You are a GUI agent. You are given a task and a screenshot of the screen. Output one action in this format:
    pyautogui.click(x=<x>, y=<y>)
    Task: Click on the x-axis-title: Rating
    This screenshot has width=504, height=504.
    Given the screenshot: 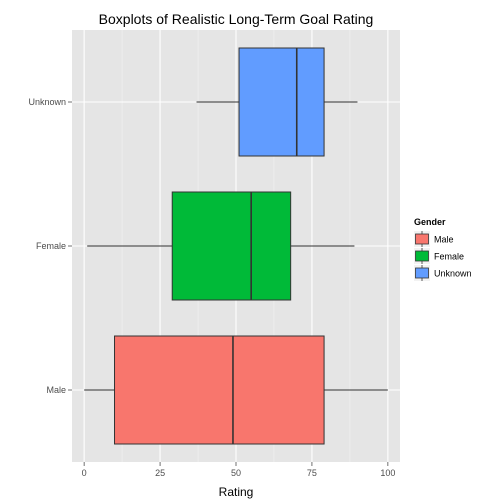 What is the action you would take?
    pyautogui.click(x=236, y=492)
    